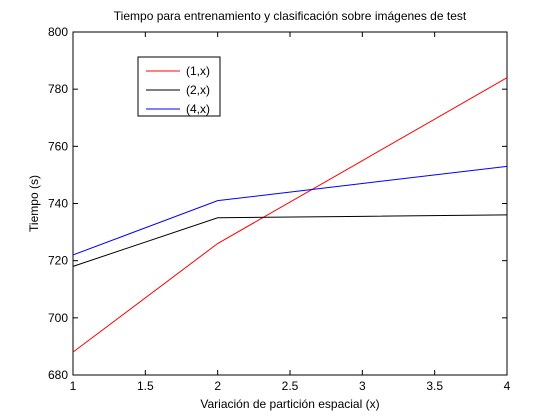 This screenshot has width=560, height=420. I want to click on y-tick-label: 680, so click(58, 375).